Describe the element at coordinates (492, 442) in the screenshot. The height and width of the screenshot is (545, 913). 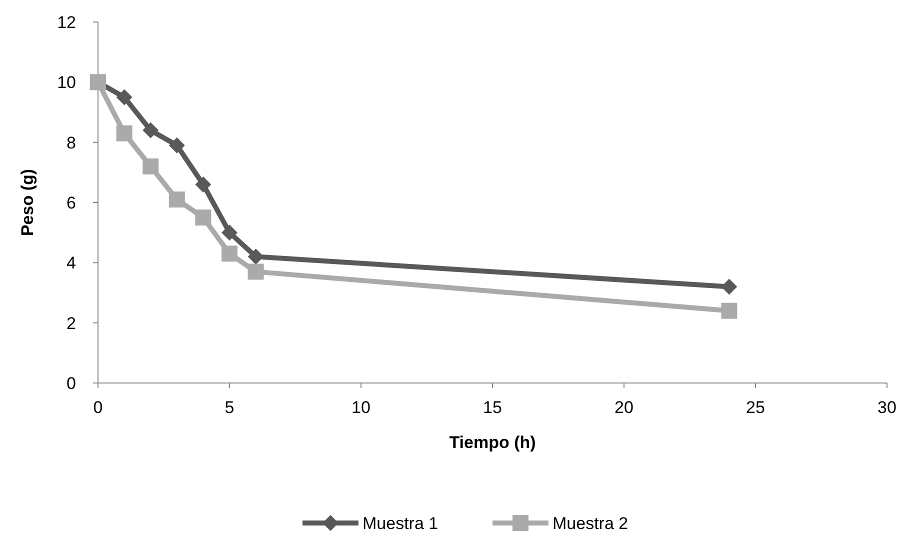
I see `x-axis-title: Tiempo (h)` at that location.